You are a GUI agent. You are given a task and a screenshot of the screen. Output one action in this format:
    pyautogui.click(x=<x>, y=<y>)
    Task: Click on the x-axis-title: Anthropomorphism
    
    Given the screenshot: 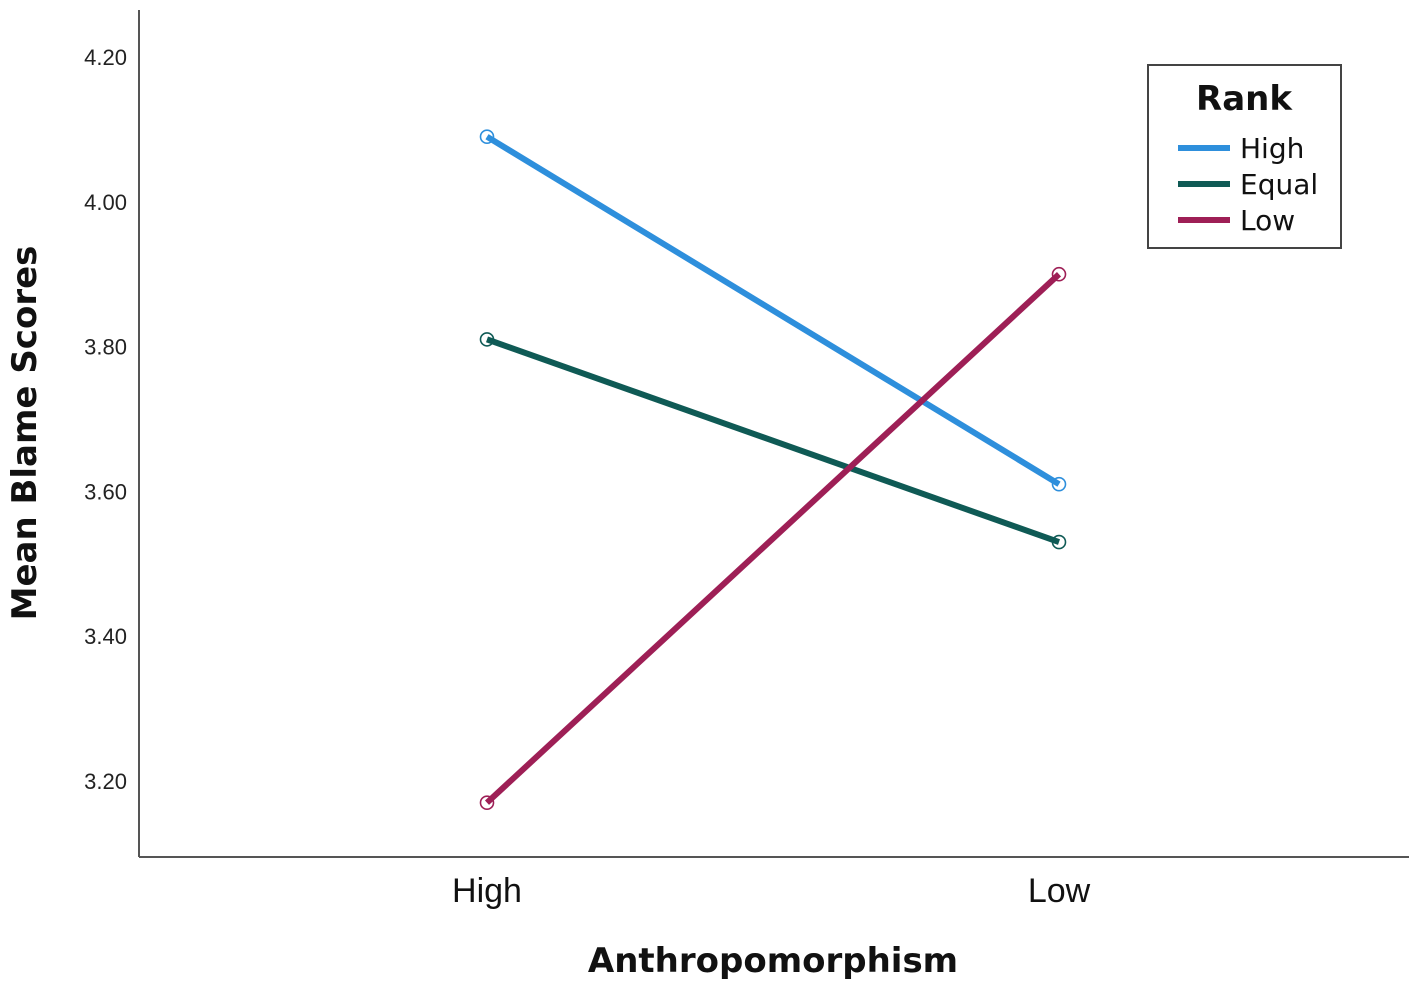 What is the action you would take?
    pyautogui.click(x=773, y=961)
    